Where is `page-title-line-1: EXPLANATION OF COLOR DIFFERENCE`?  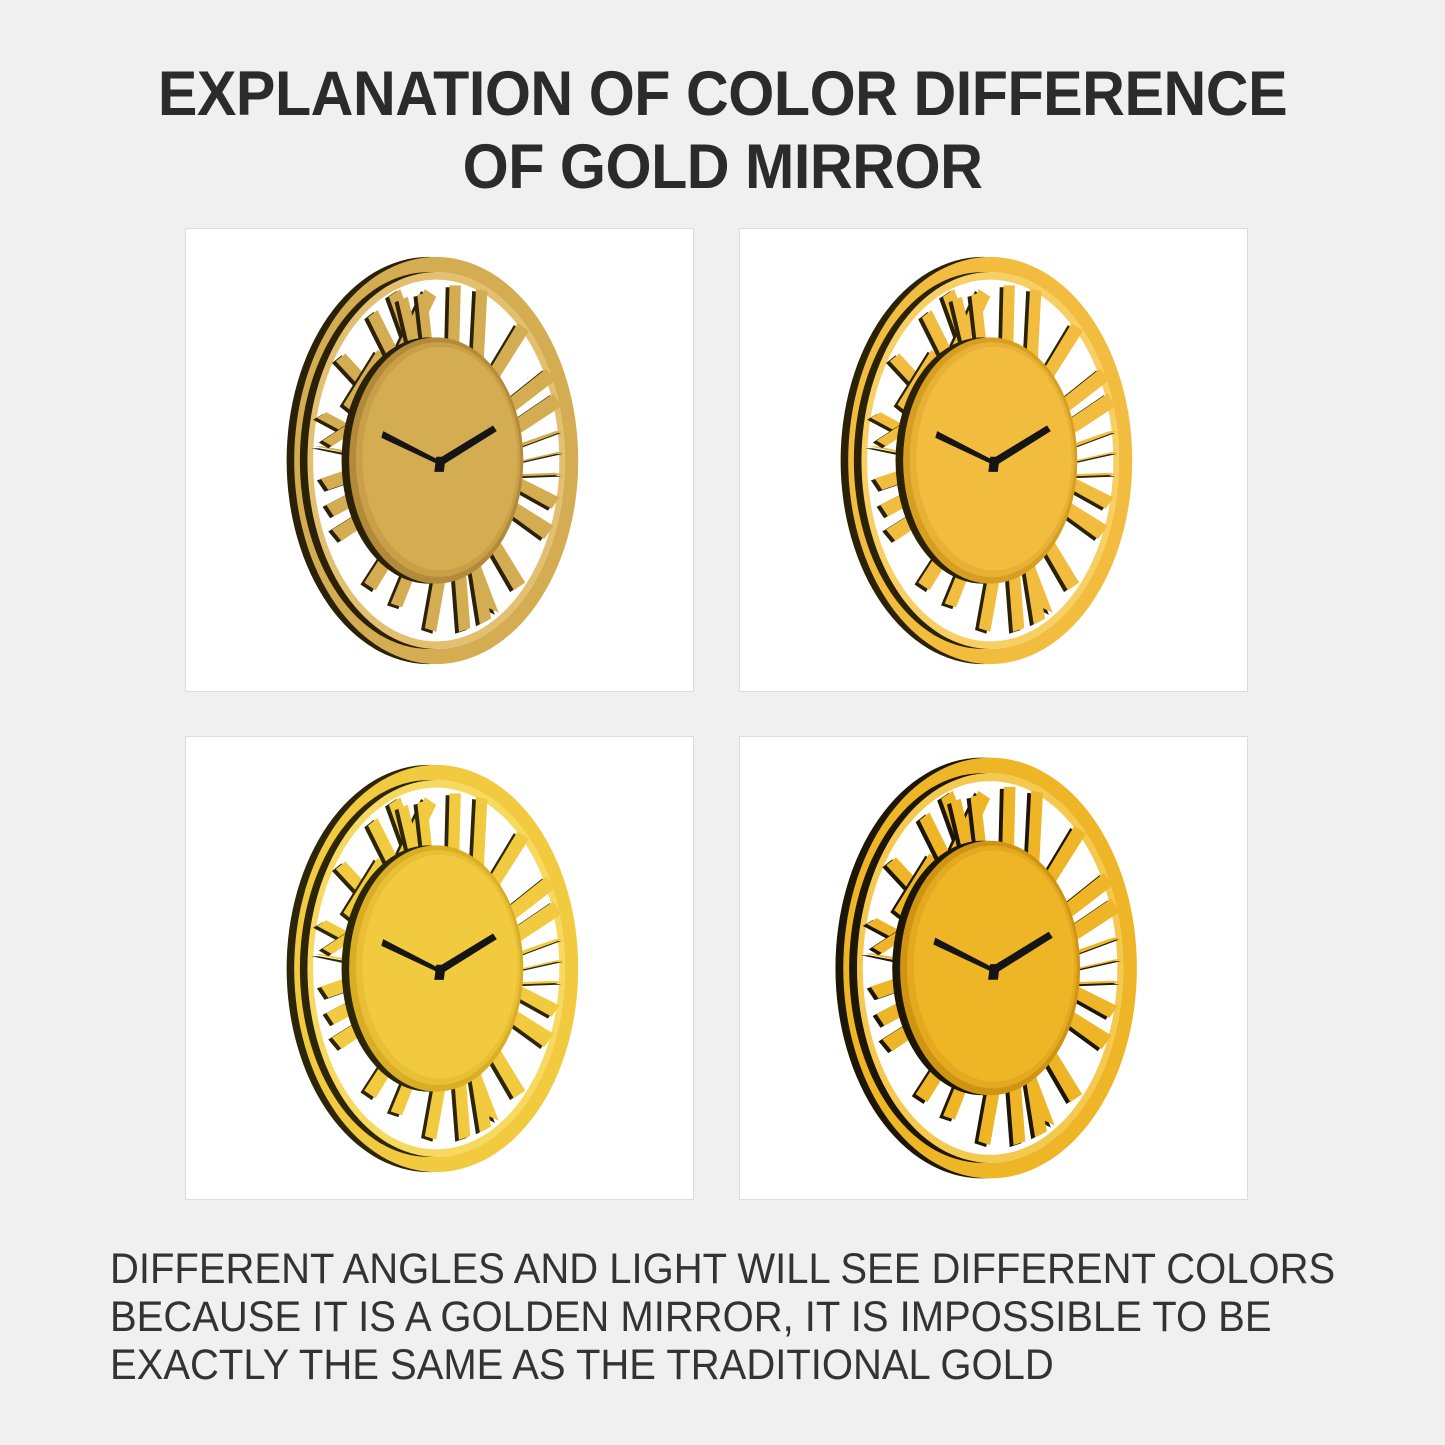 page-title-line-1: EXPLANATION OF COLOR DIFFERENCE is located at coordinates (722, 94).